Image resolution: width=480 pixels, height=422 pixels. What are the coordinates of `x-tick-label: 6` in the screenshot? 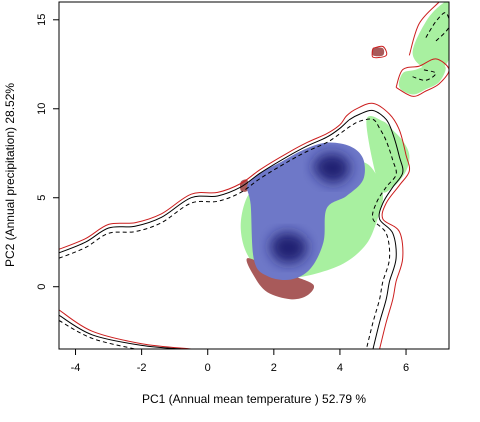 It's located at (406, 368).